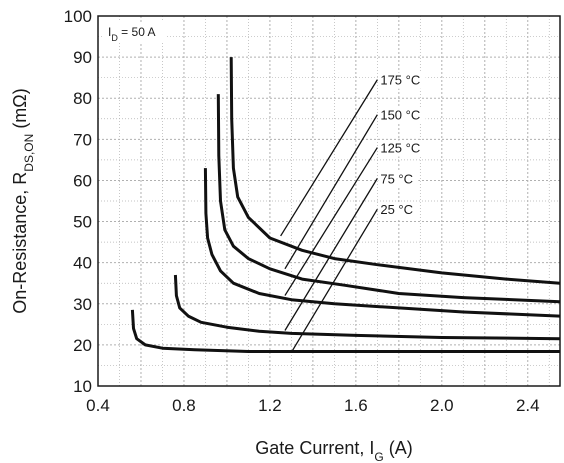 The image size is (564, 463). Describe the element at coordinates (98, 405) in the screenshot. I see `x-tick-label: 0.4` at that location.